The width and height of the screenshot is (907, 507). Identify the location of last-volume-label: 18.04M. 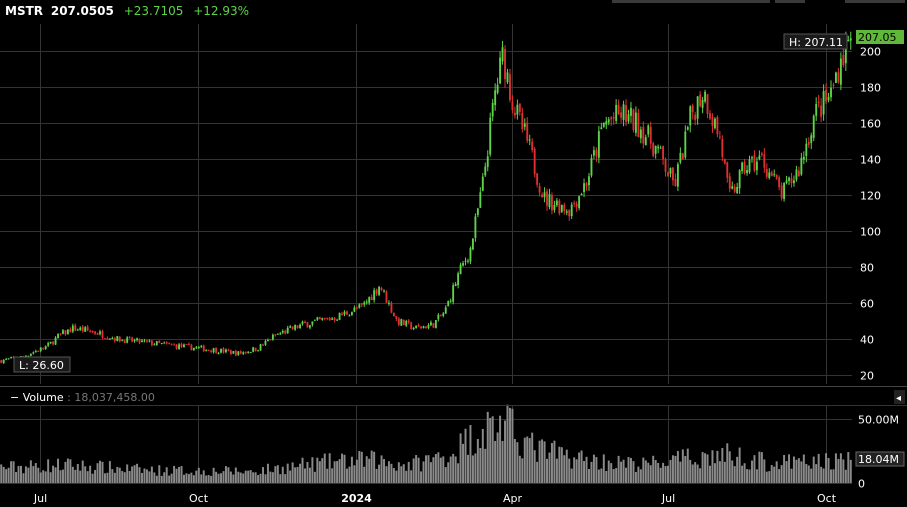
(878, 459).